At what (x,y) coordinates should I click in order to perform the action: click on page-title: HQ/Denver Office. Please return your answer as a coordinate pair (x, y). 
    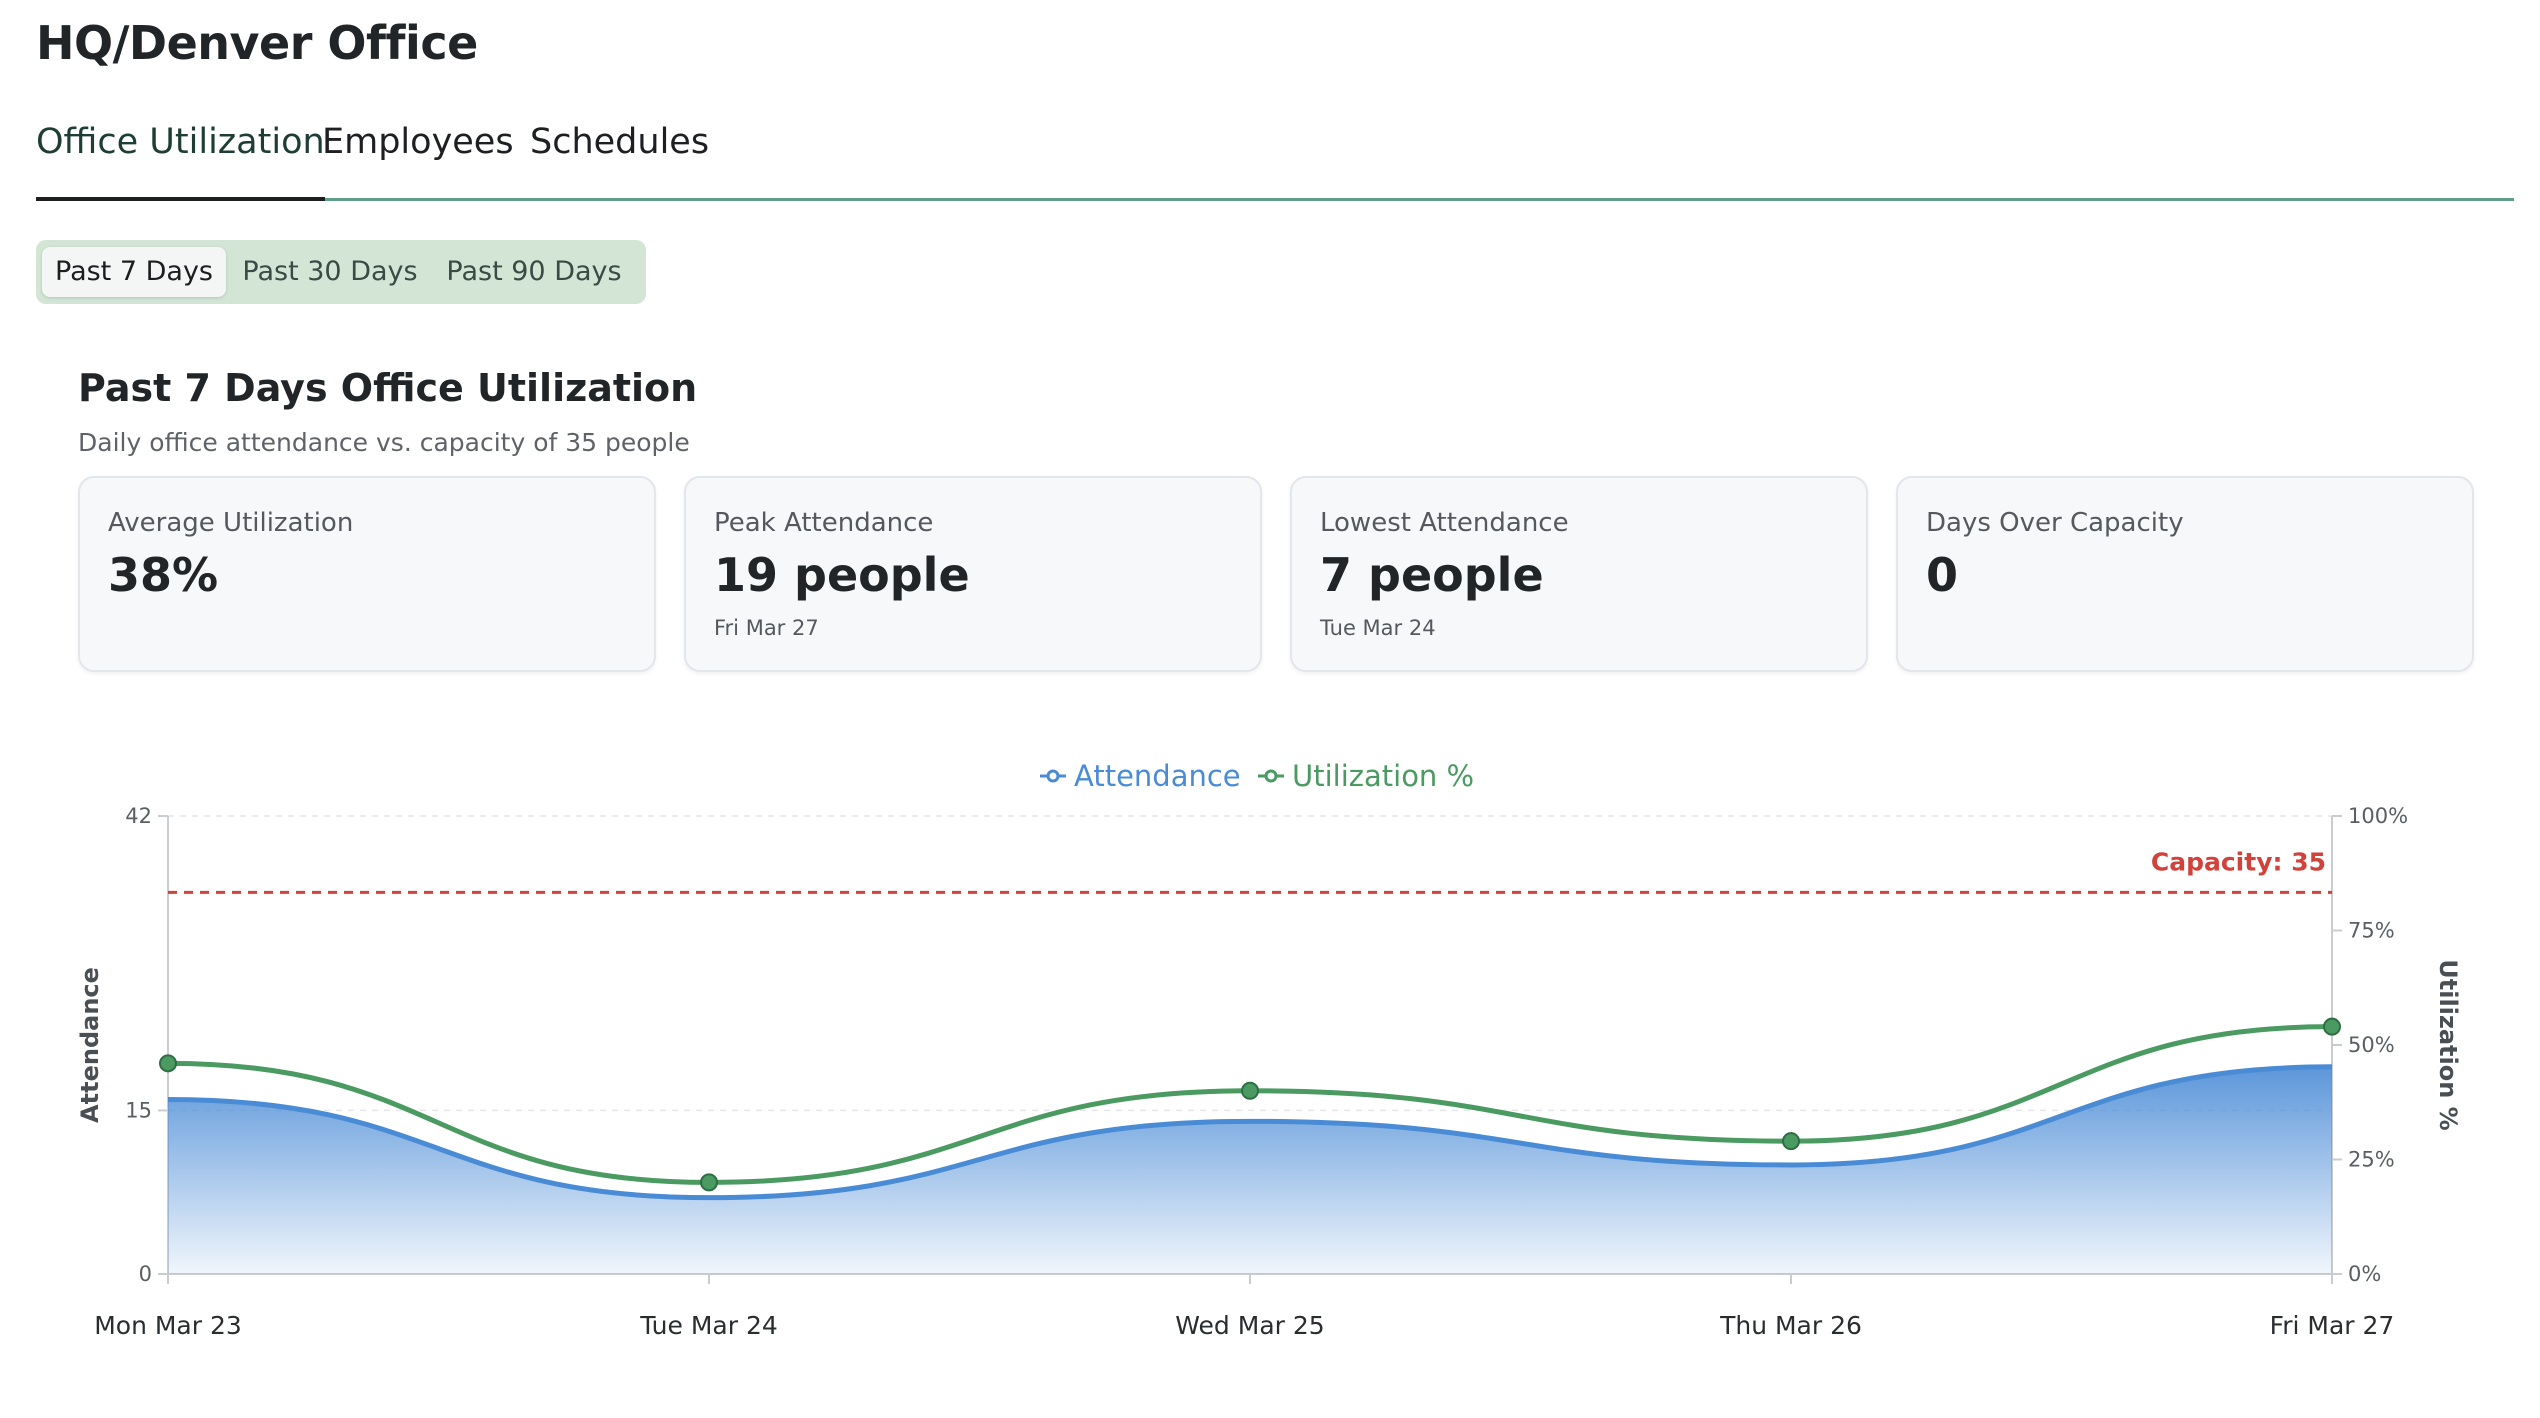
    Looking at the image, I should click on (257, 43).